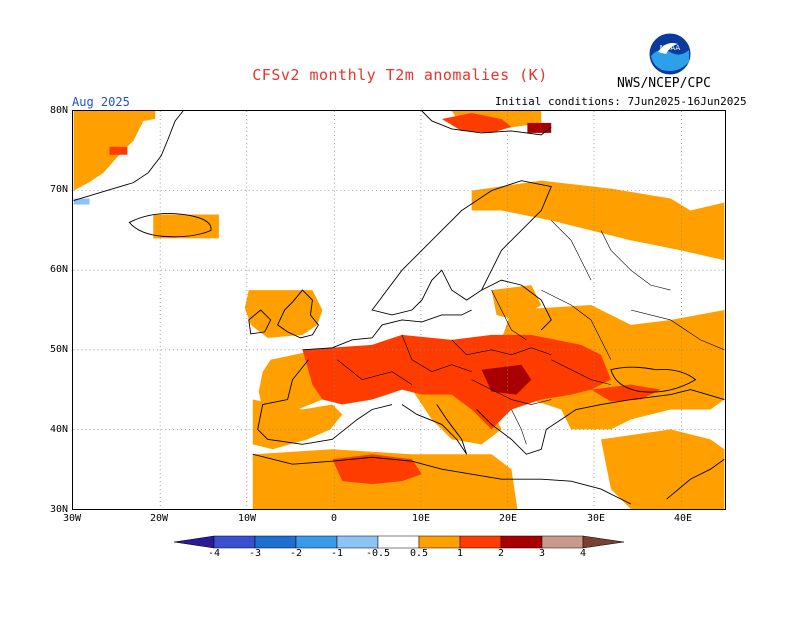  I want to click on lat-label-30n: 30N, so click(58, 509).